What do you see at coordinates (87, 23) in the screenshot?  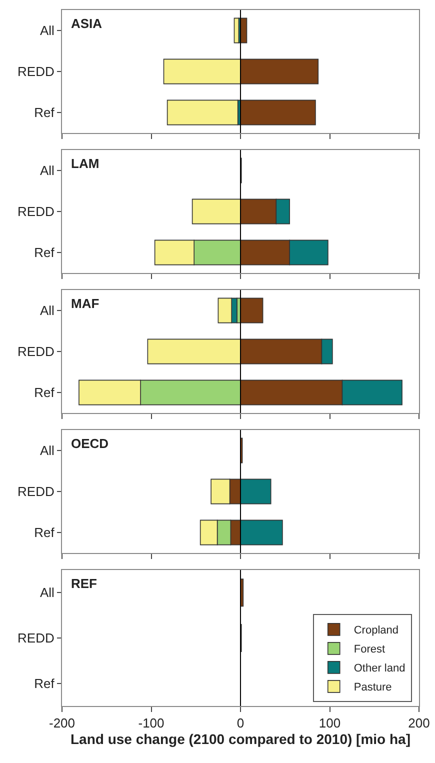 I see `text: ASIA` at bounding box center [87, 23].